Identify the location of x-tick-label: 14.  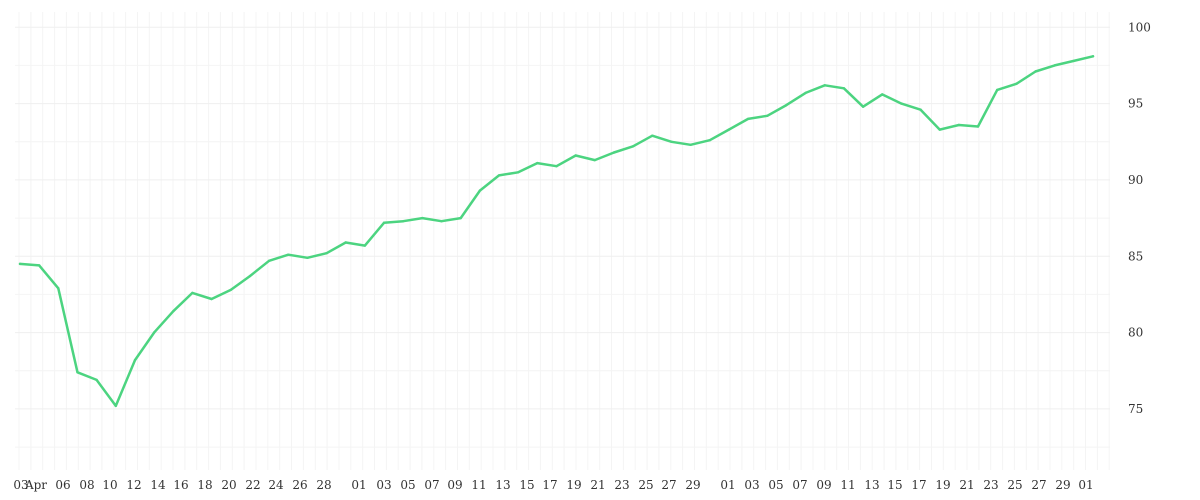
(158, 485).